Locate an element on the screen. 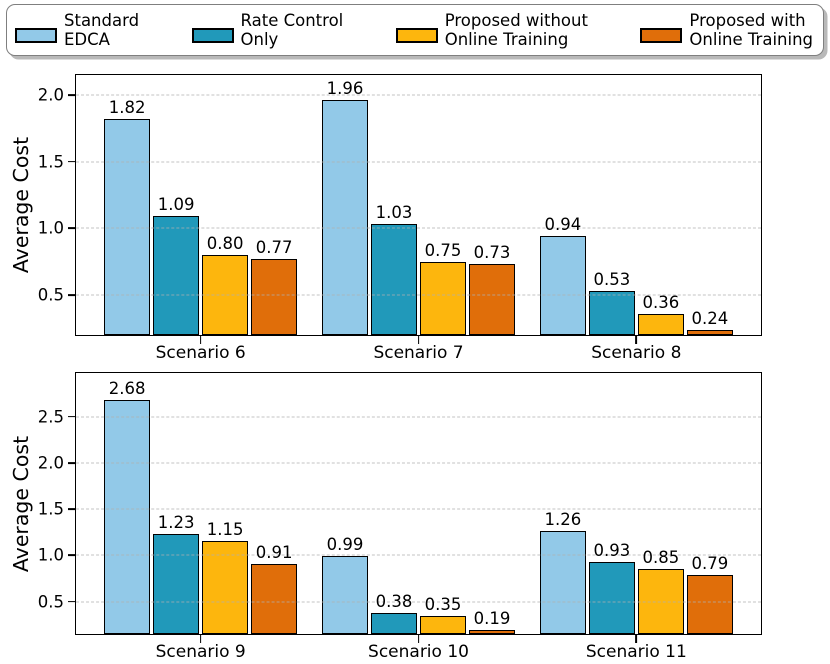 The height and width of the screenshot is (664, 830). legend-label: Proposed without Online Training is located at coordinates (516, 30).